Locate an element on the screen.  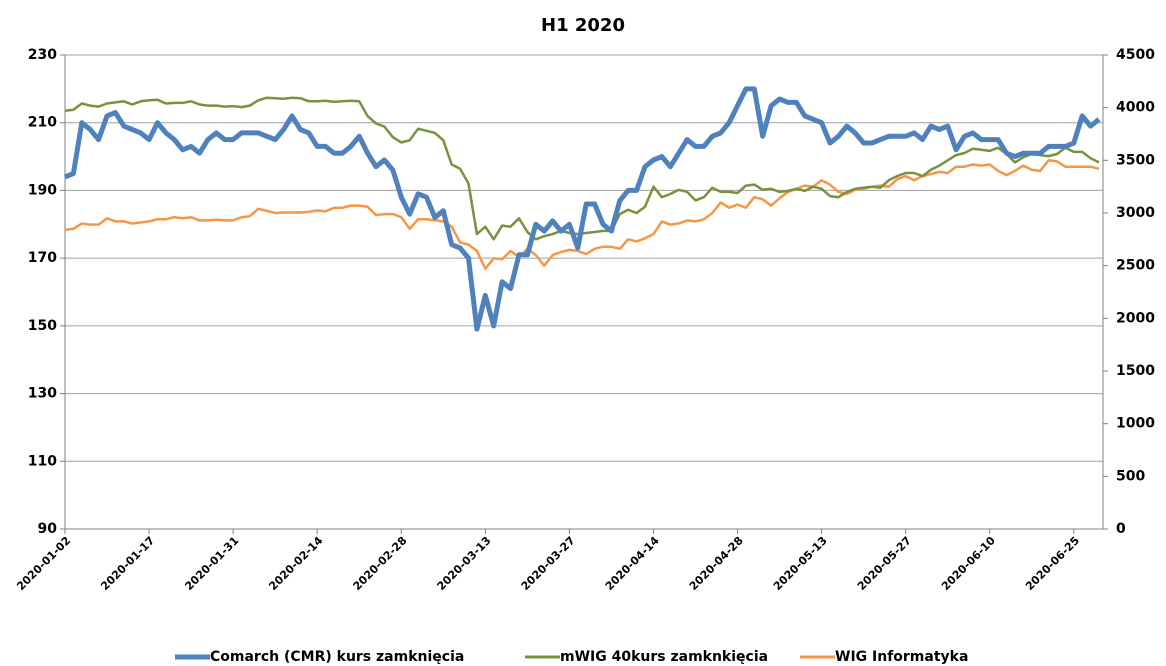
legend-item: mWIG 40kurs zamknkięcia is located at coordinates (646, 657).